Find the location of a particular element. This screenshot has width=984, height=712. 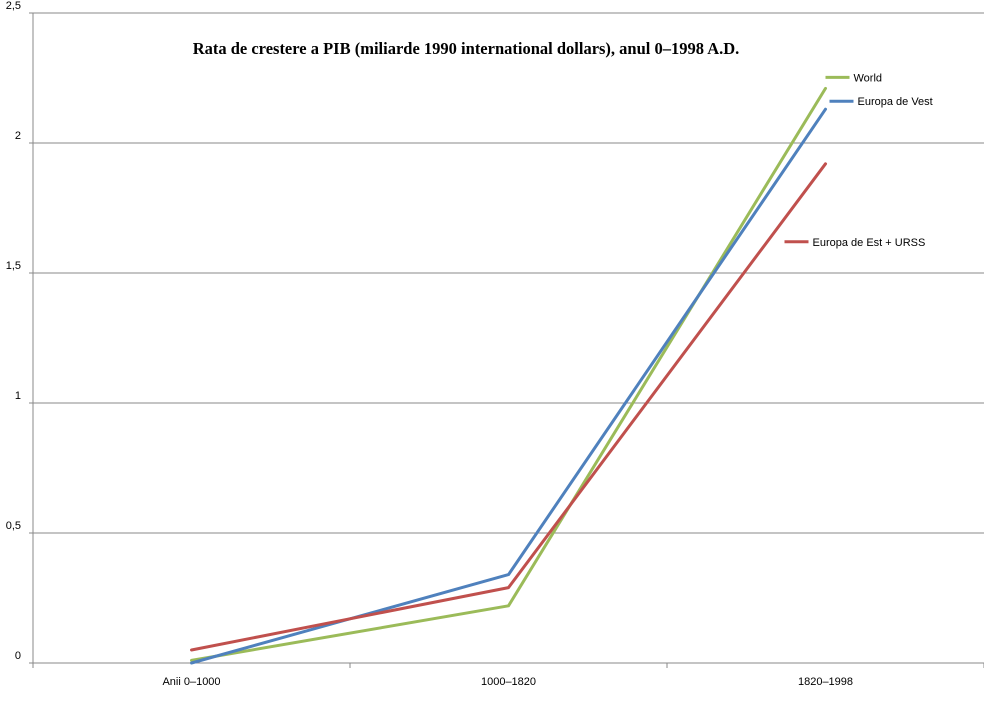

y-tick-label: 1,5 is located at coordinates (13, 266).